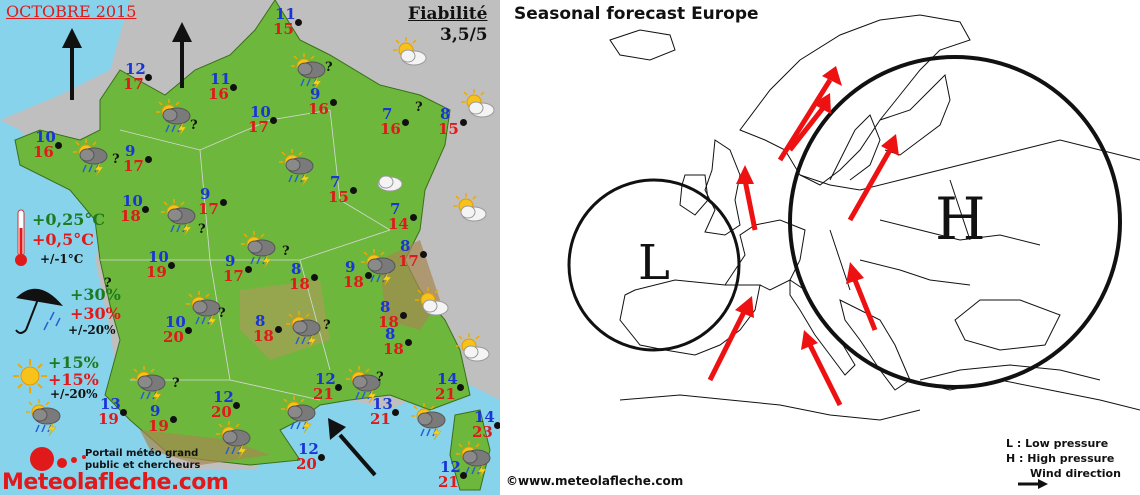 The width and height of the screenshot is (1140, 495). What do you see at coordinates (636, 14) in the screenshot?
I see `europe-title: Seasonal forecast Europe` at bounding box center [636, 14].